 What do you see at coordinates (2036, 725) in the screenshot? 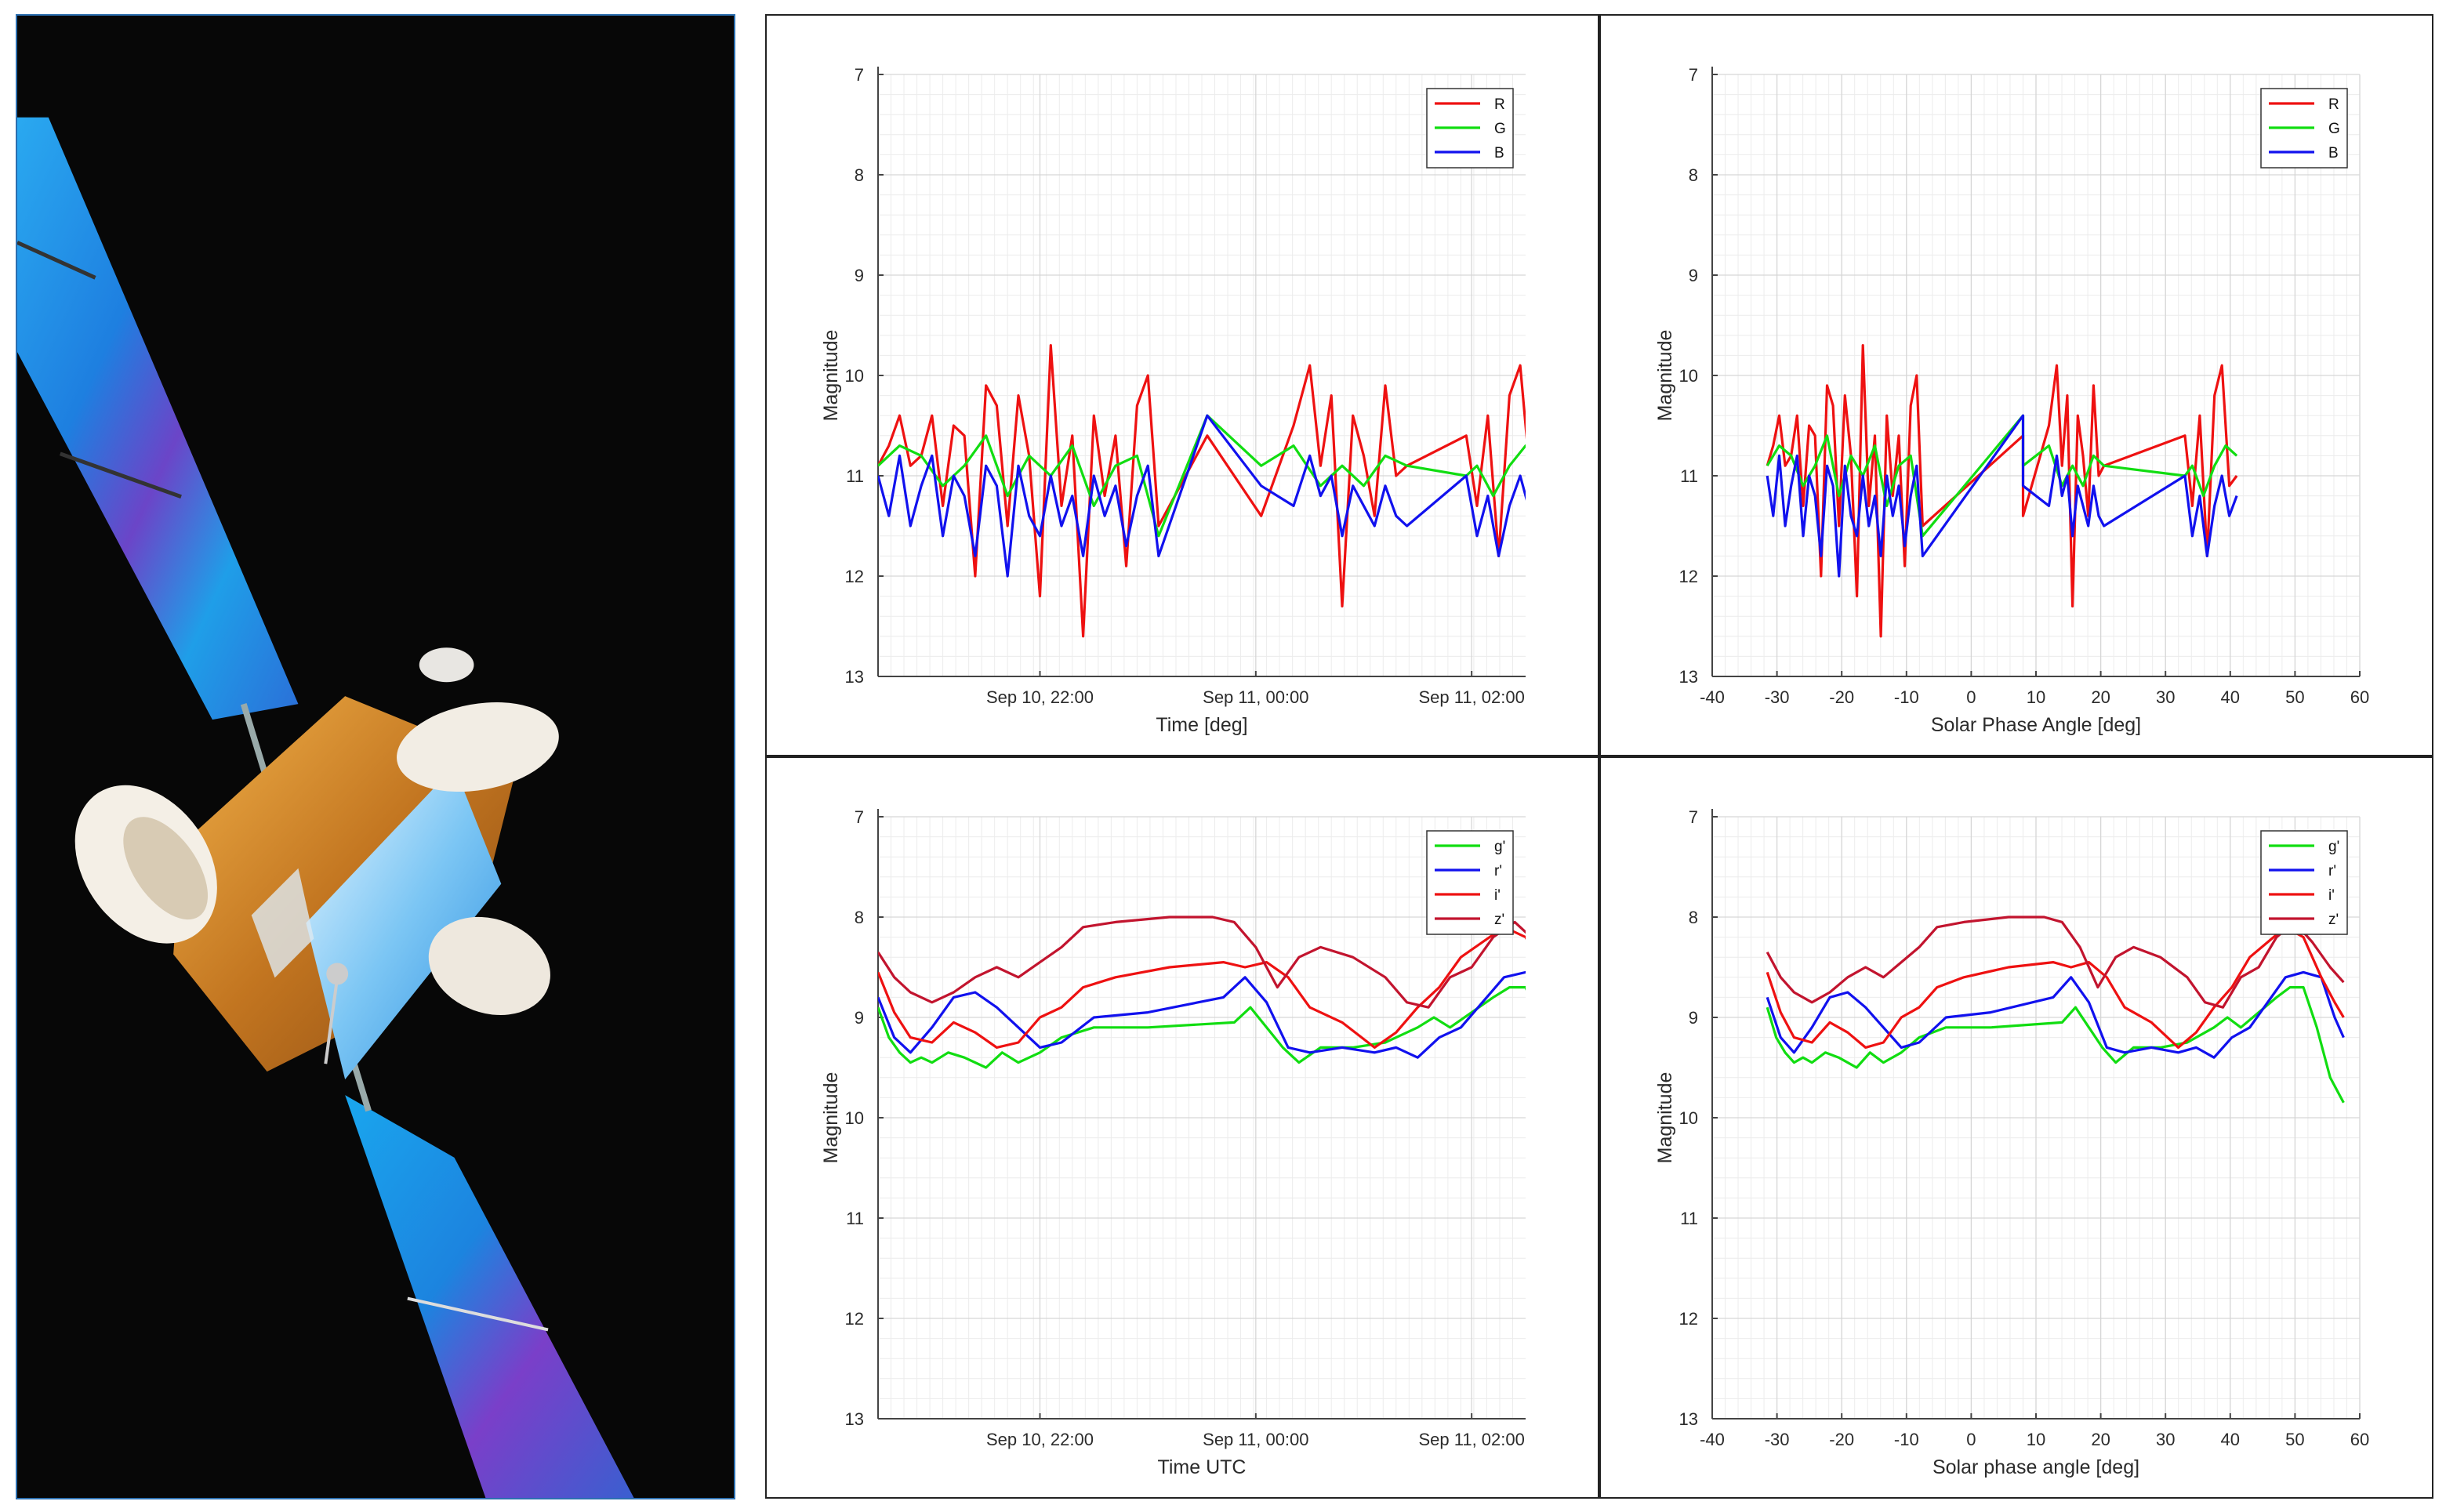
I see `x-axis-title: Solar Phase Angle [deg]` at bounding box center [2036, 725].